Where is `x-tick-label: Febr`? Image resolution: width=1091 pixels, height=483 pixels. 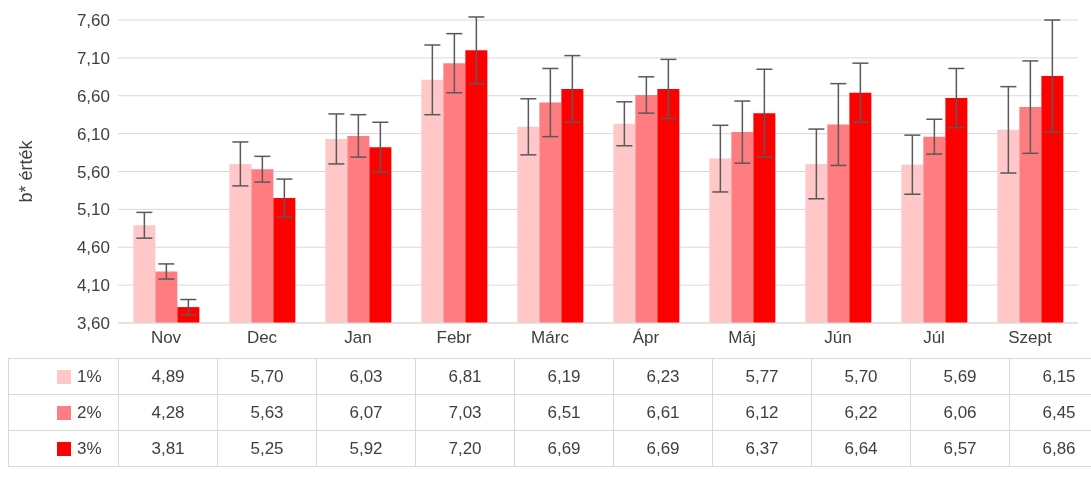 x-tick-label: Febr is located at coordinates (454, 338).